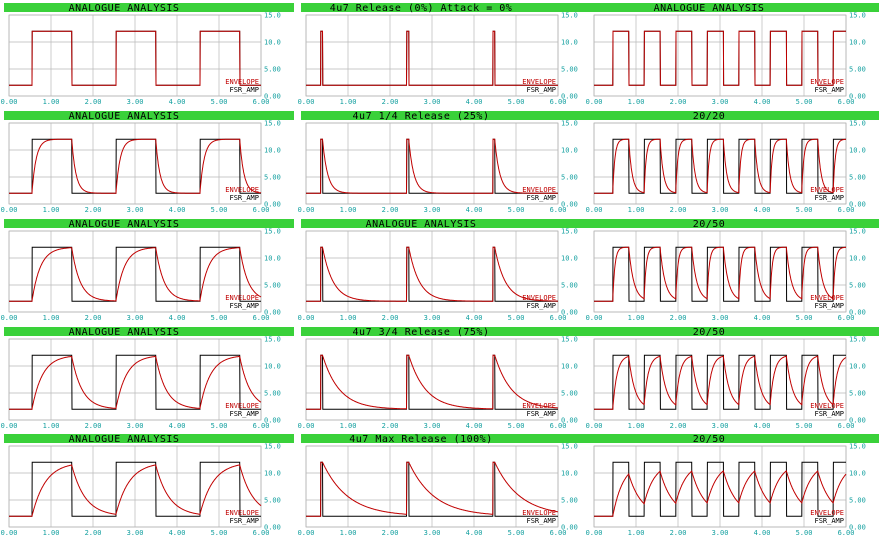 The height and width of the screenshot is (547, 879). I want to click on chart-title: 20/50, so click(709, 332).